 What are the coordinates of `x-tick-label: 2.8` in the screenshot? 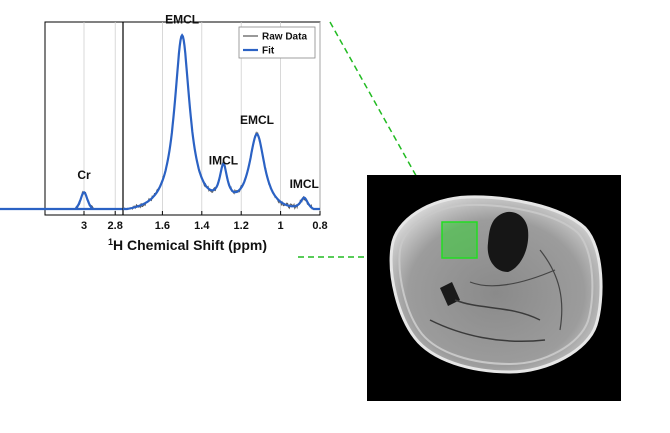 It's located at (115, 226).